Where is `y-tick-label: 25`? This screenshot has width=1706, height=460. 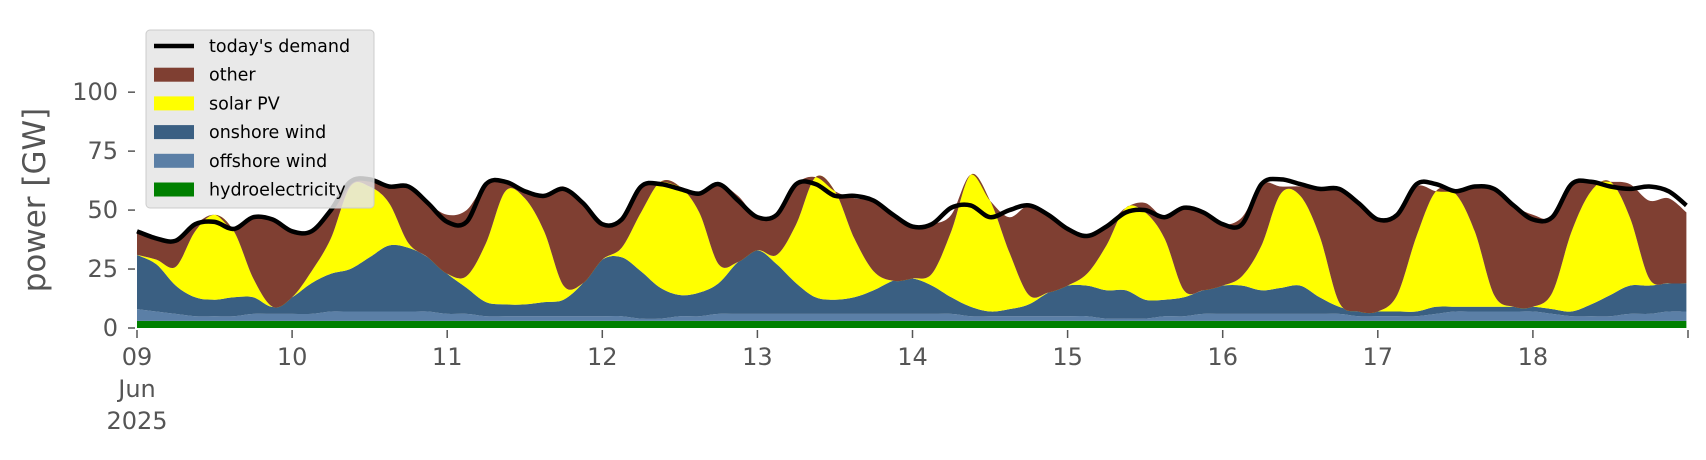 y-tick-label: 25 is located at coordinates (102, 269).